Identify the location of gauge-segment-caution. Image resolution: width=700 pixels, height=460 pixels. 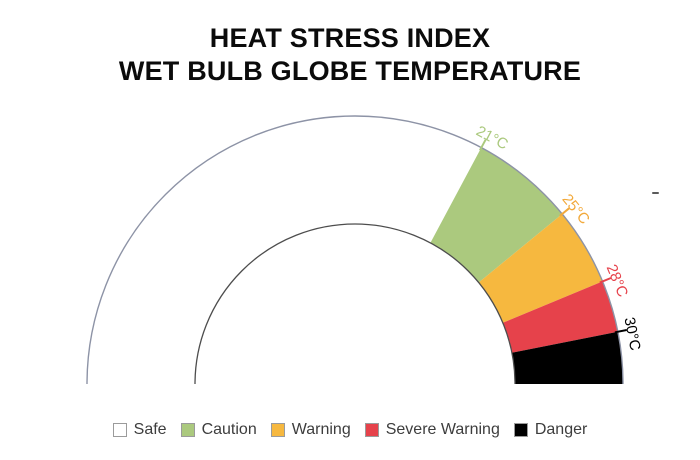
(496, 215).